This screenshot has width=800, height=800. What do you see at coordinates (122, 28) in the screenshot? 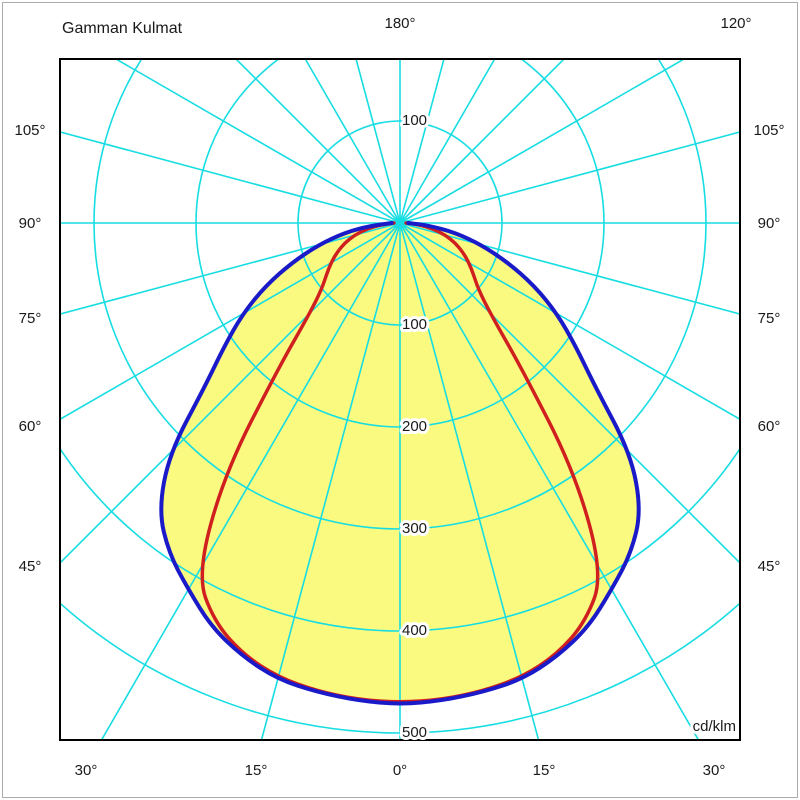
I see `chart-title: Gamman Kulmat` at bounding box center [122, 28].